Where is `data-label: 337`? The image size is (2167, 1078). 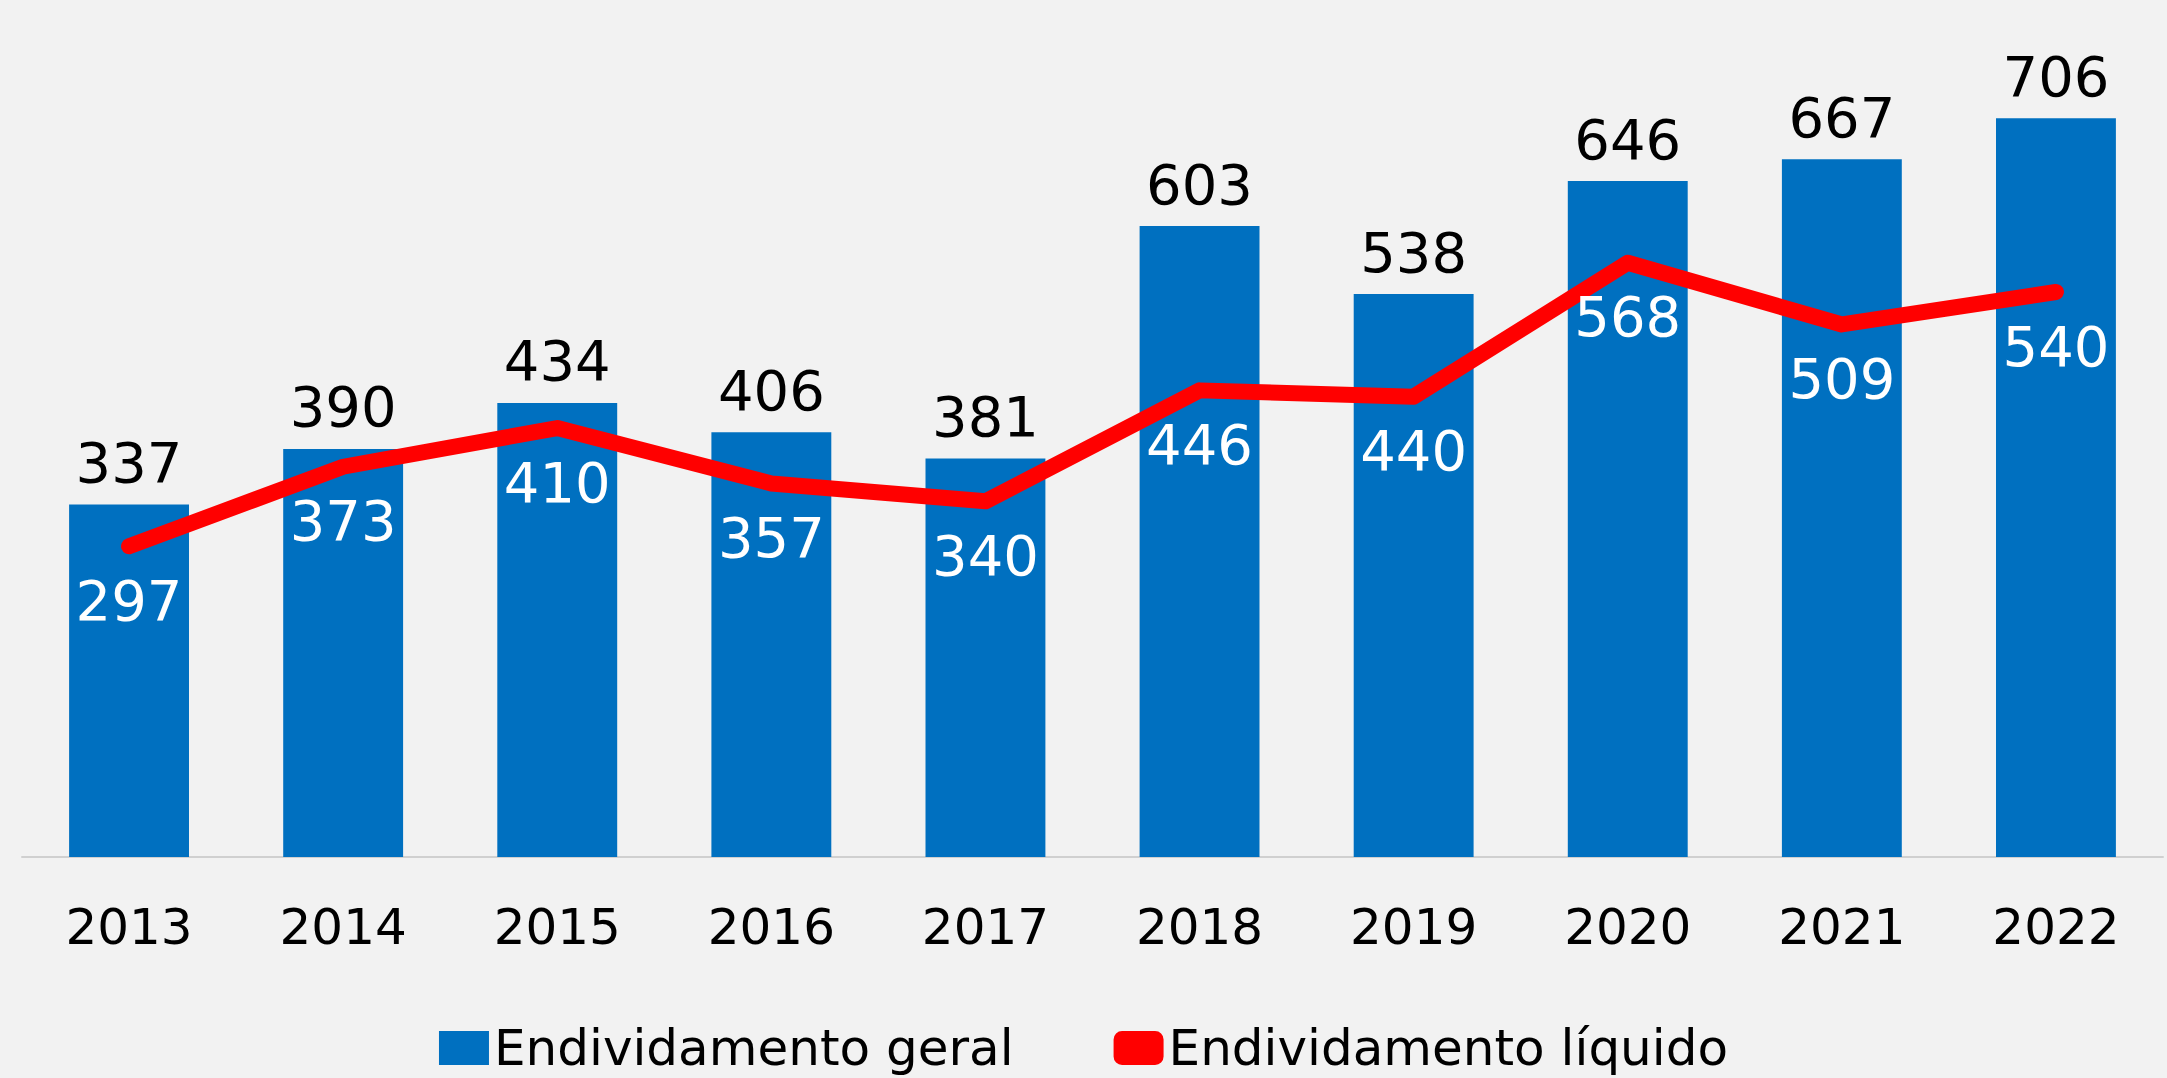 data-label: 337 is located at coordinates (129, 462).